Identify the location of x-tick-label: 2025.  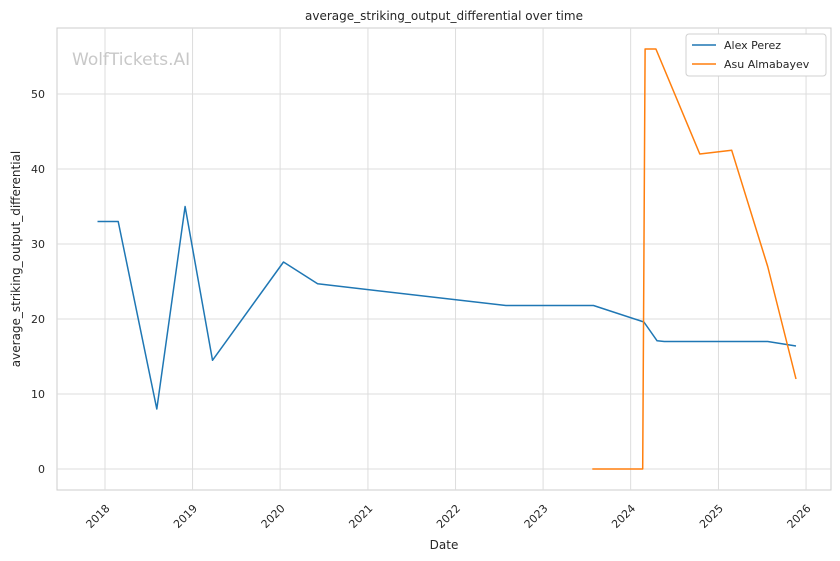
(711, 516).